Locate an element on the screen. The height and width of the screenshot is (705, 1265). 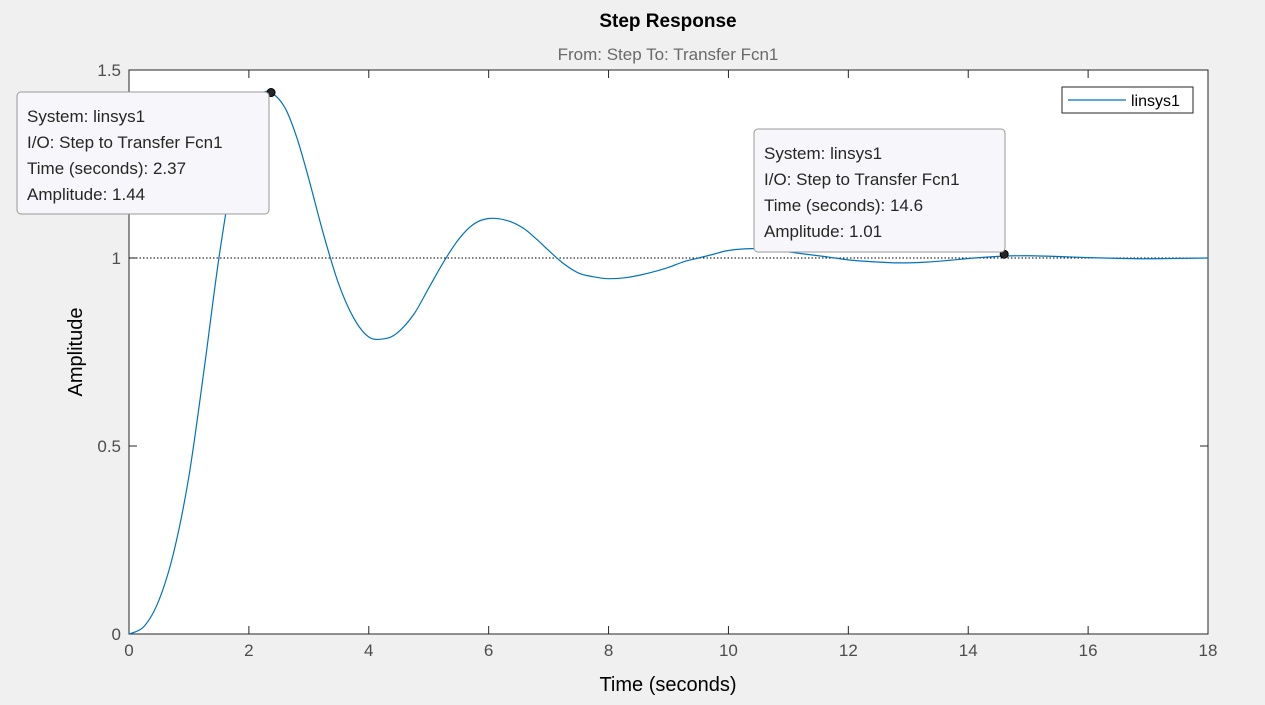
x-tick-label: 8 is located at coordinates (608, 650).